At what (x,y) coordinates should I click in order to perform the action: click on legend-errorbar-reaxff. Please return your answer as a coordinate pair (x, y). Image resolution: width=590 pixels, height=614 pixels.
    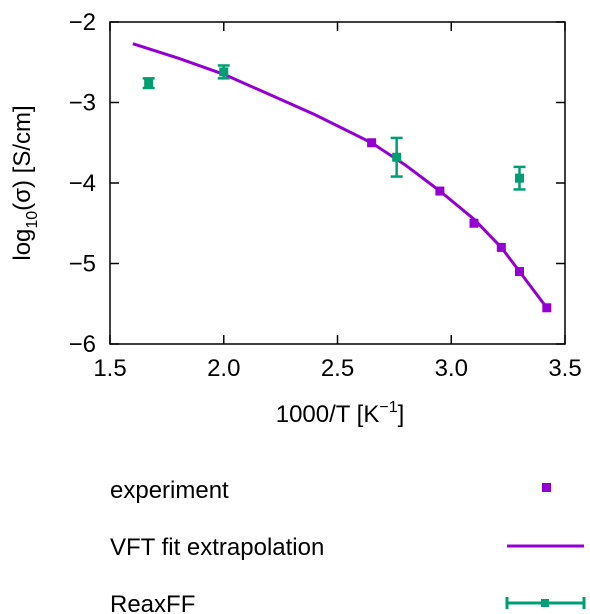
    Looking at the image, I should click on (545, 603).